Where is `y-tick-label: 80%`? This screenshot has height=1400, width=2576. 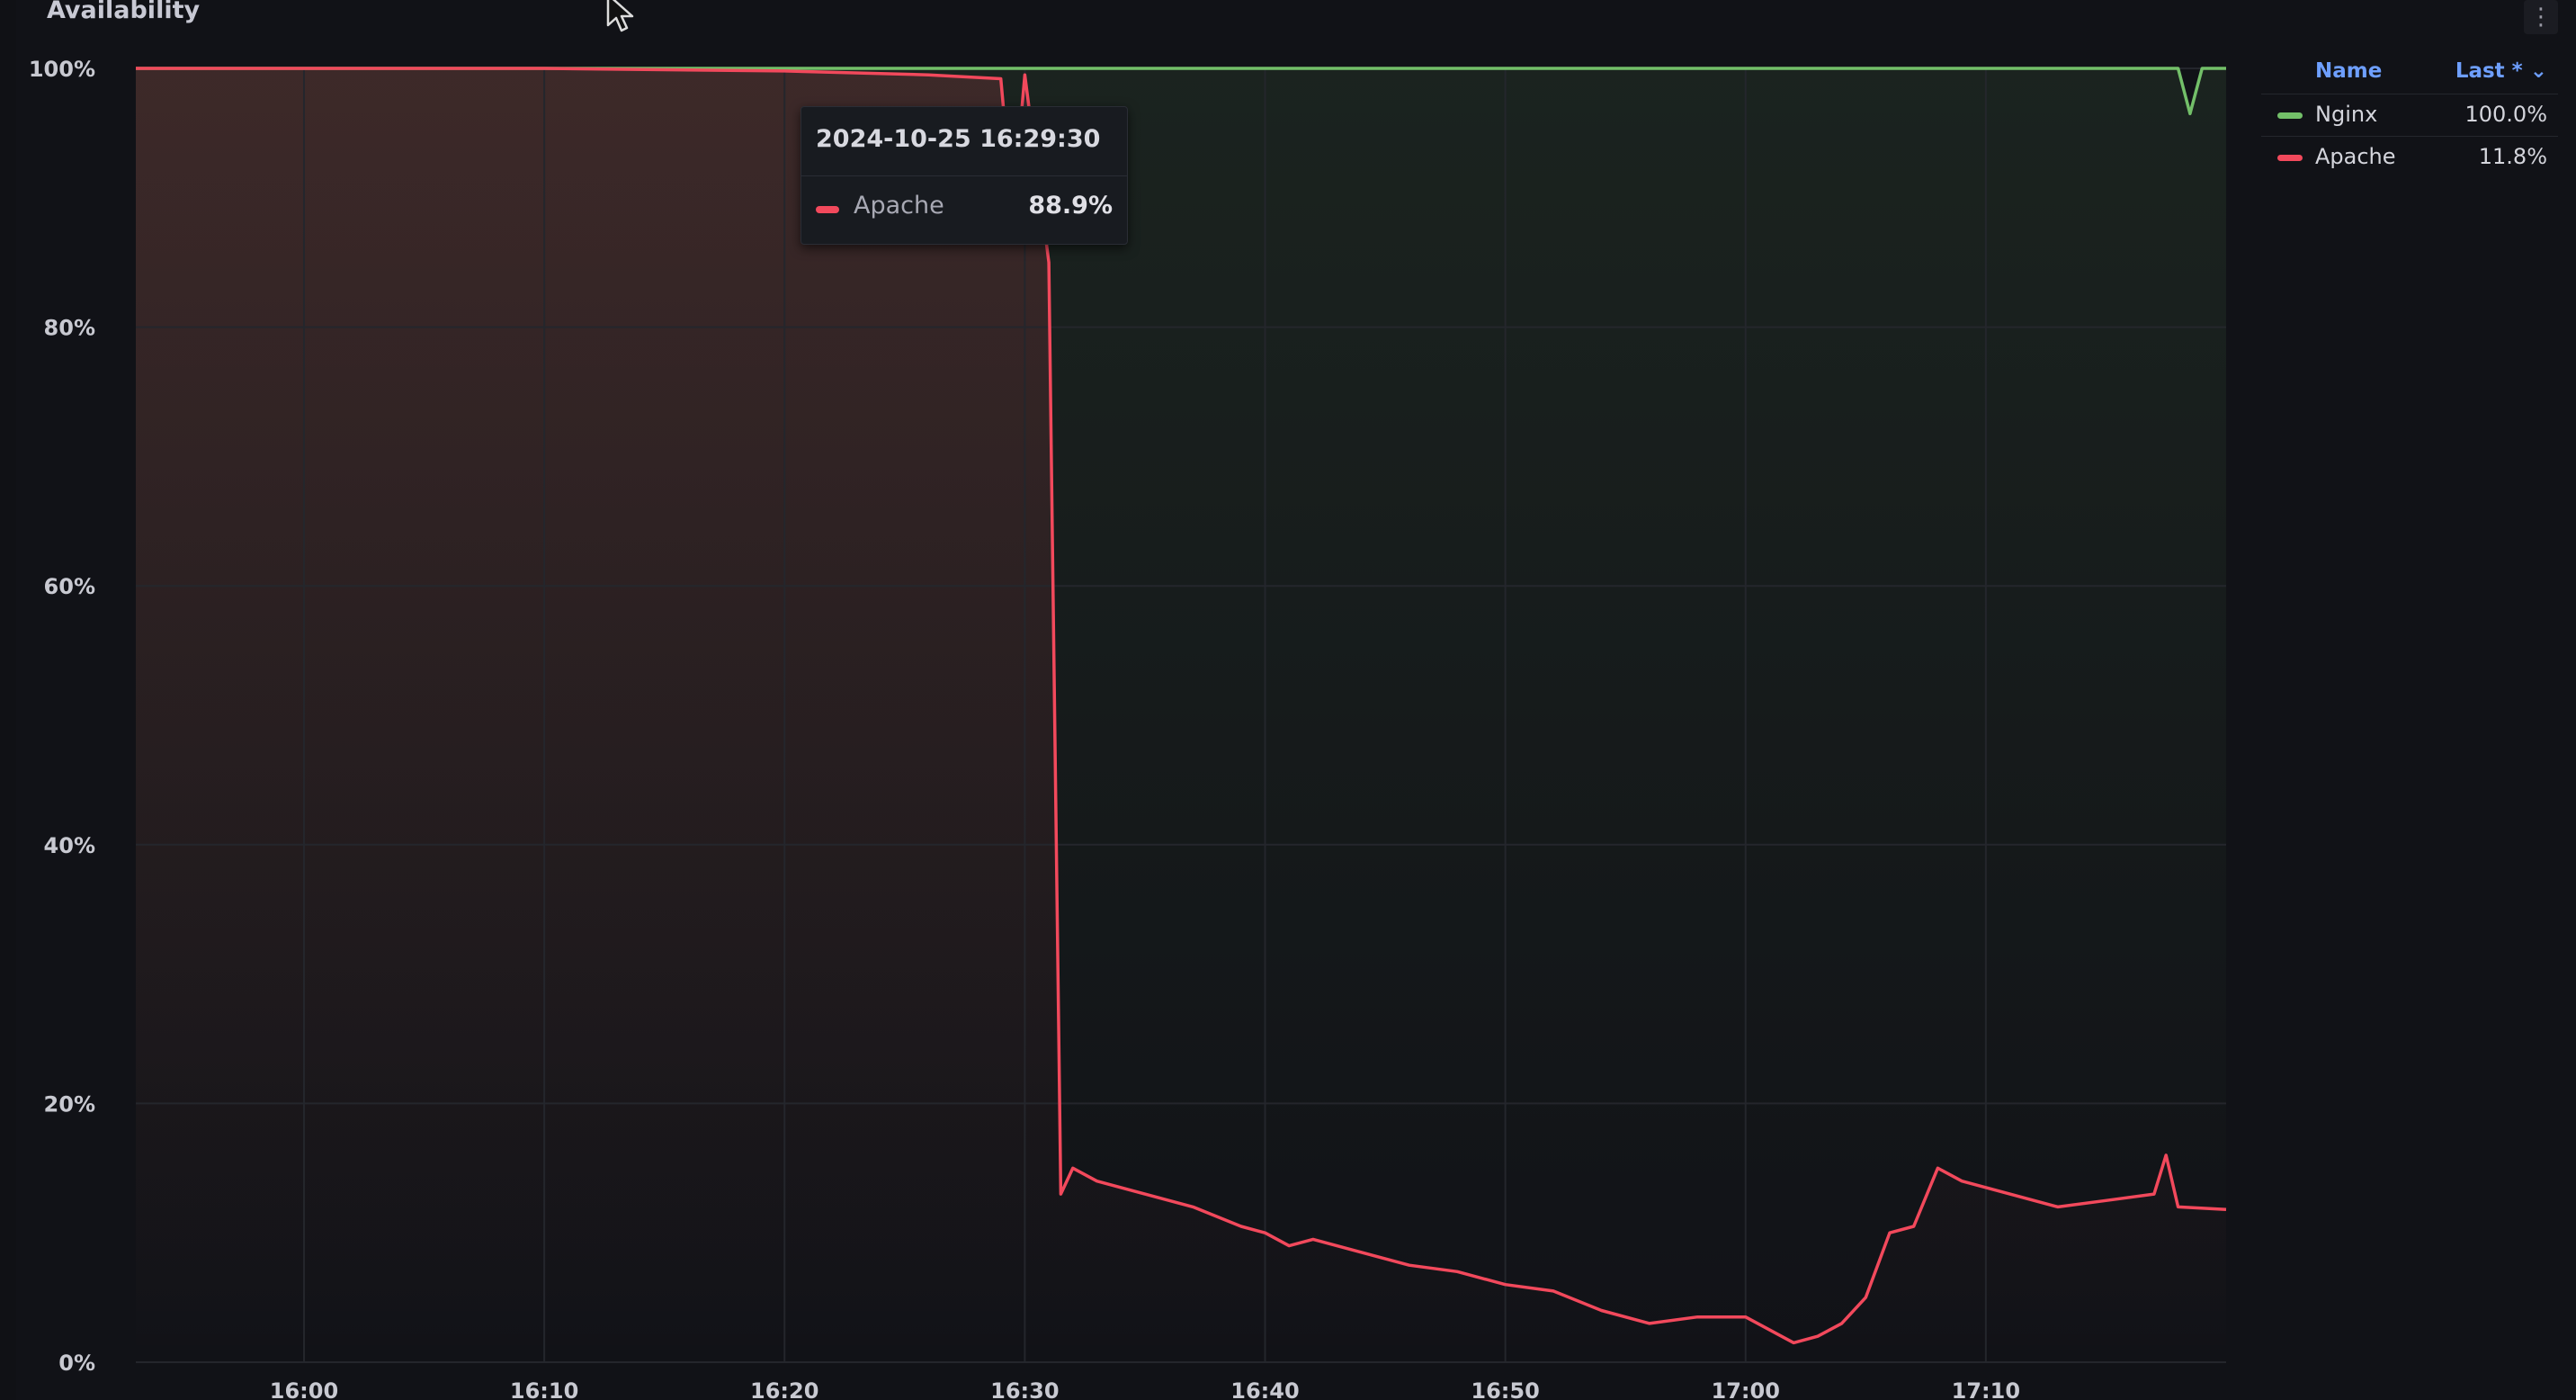 y-tick-label: 80% is located at coordinates (69, 328).